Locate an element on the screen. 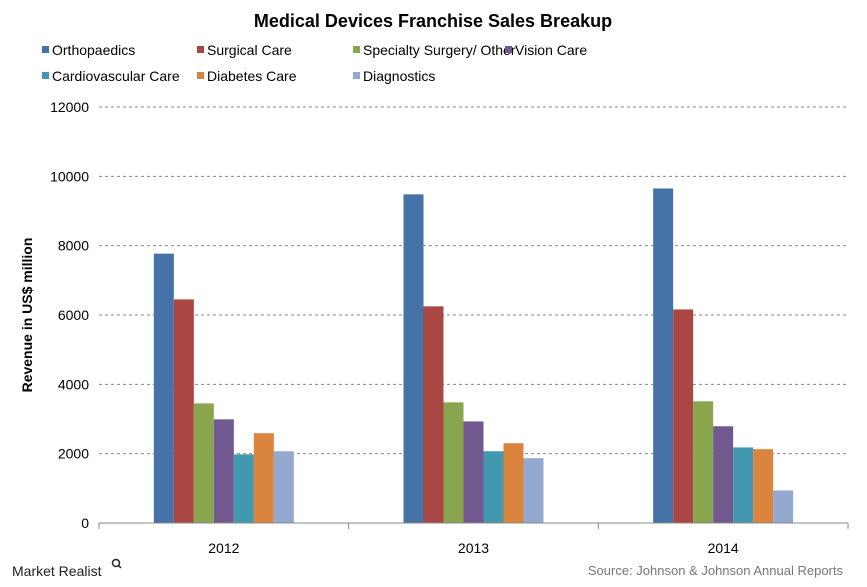 The height and width of the screenshot is (587, 867). legend-item: Specialty Surgery/ Other is located at coordinates (434, 50).